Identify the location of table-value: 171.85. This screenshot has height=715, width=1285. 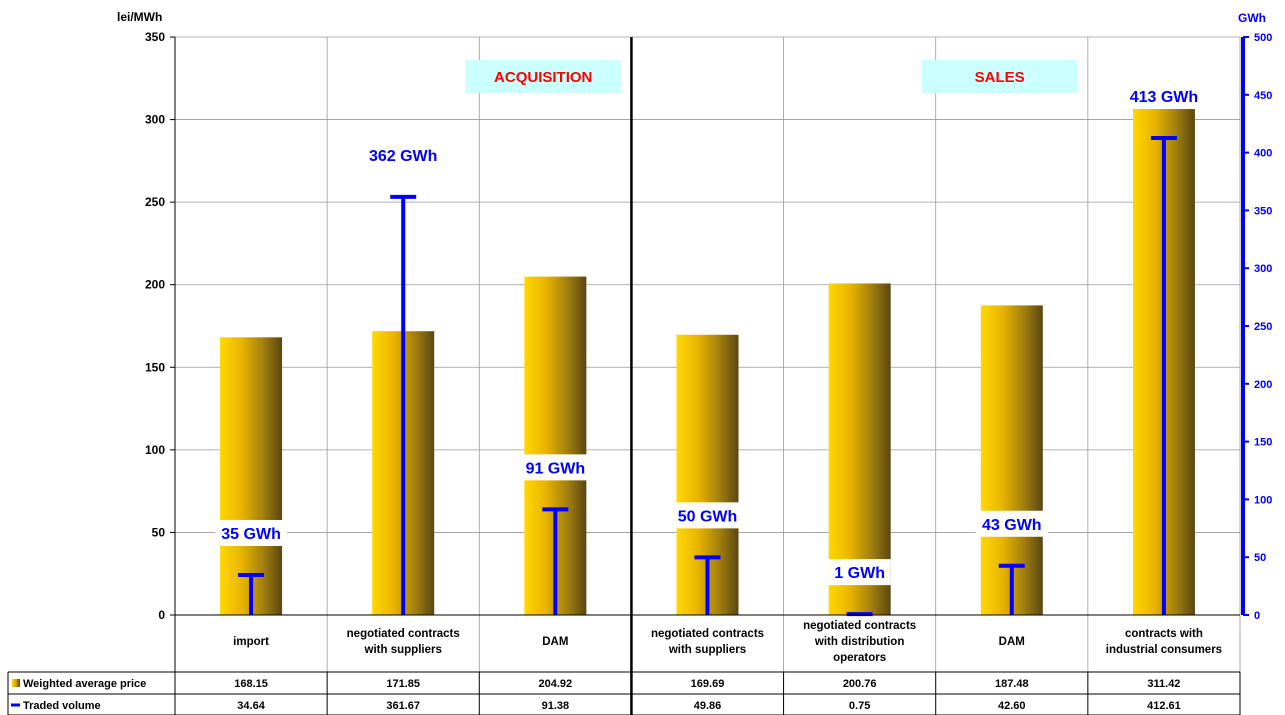
(403, 684).